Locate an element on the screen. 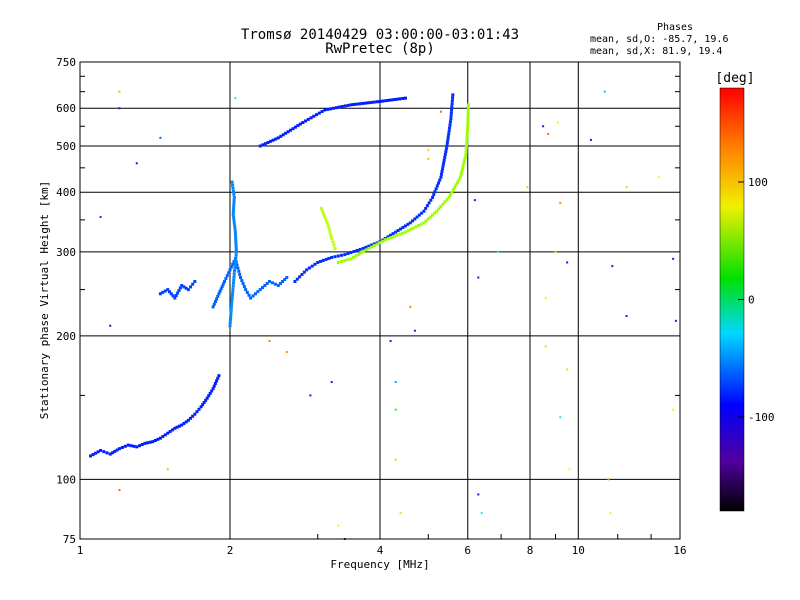 The image size is (800, 600). x-tick-label: 2 is located at coordinates (230, 550).